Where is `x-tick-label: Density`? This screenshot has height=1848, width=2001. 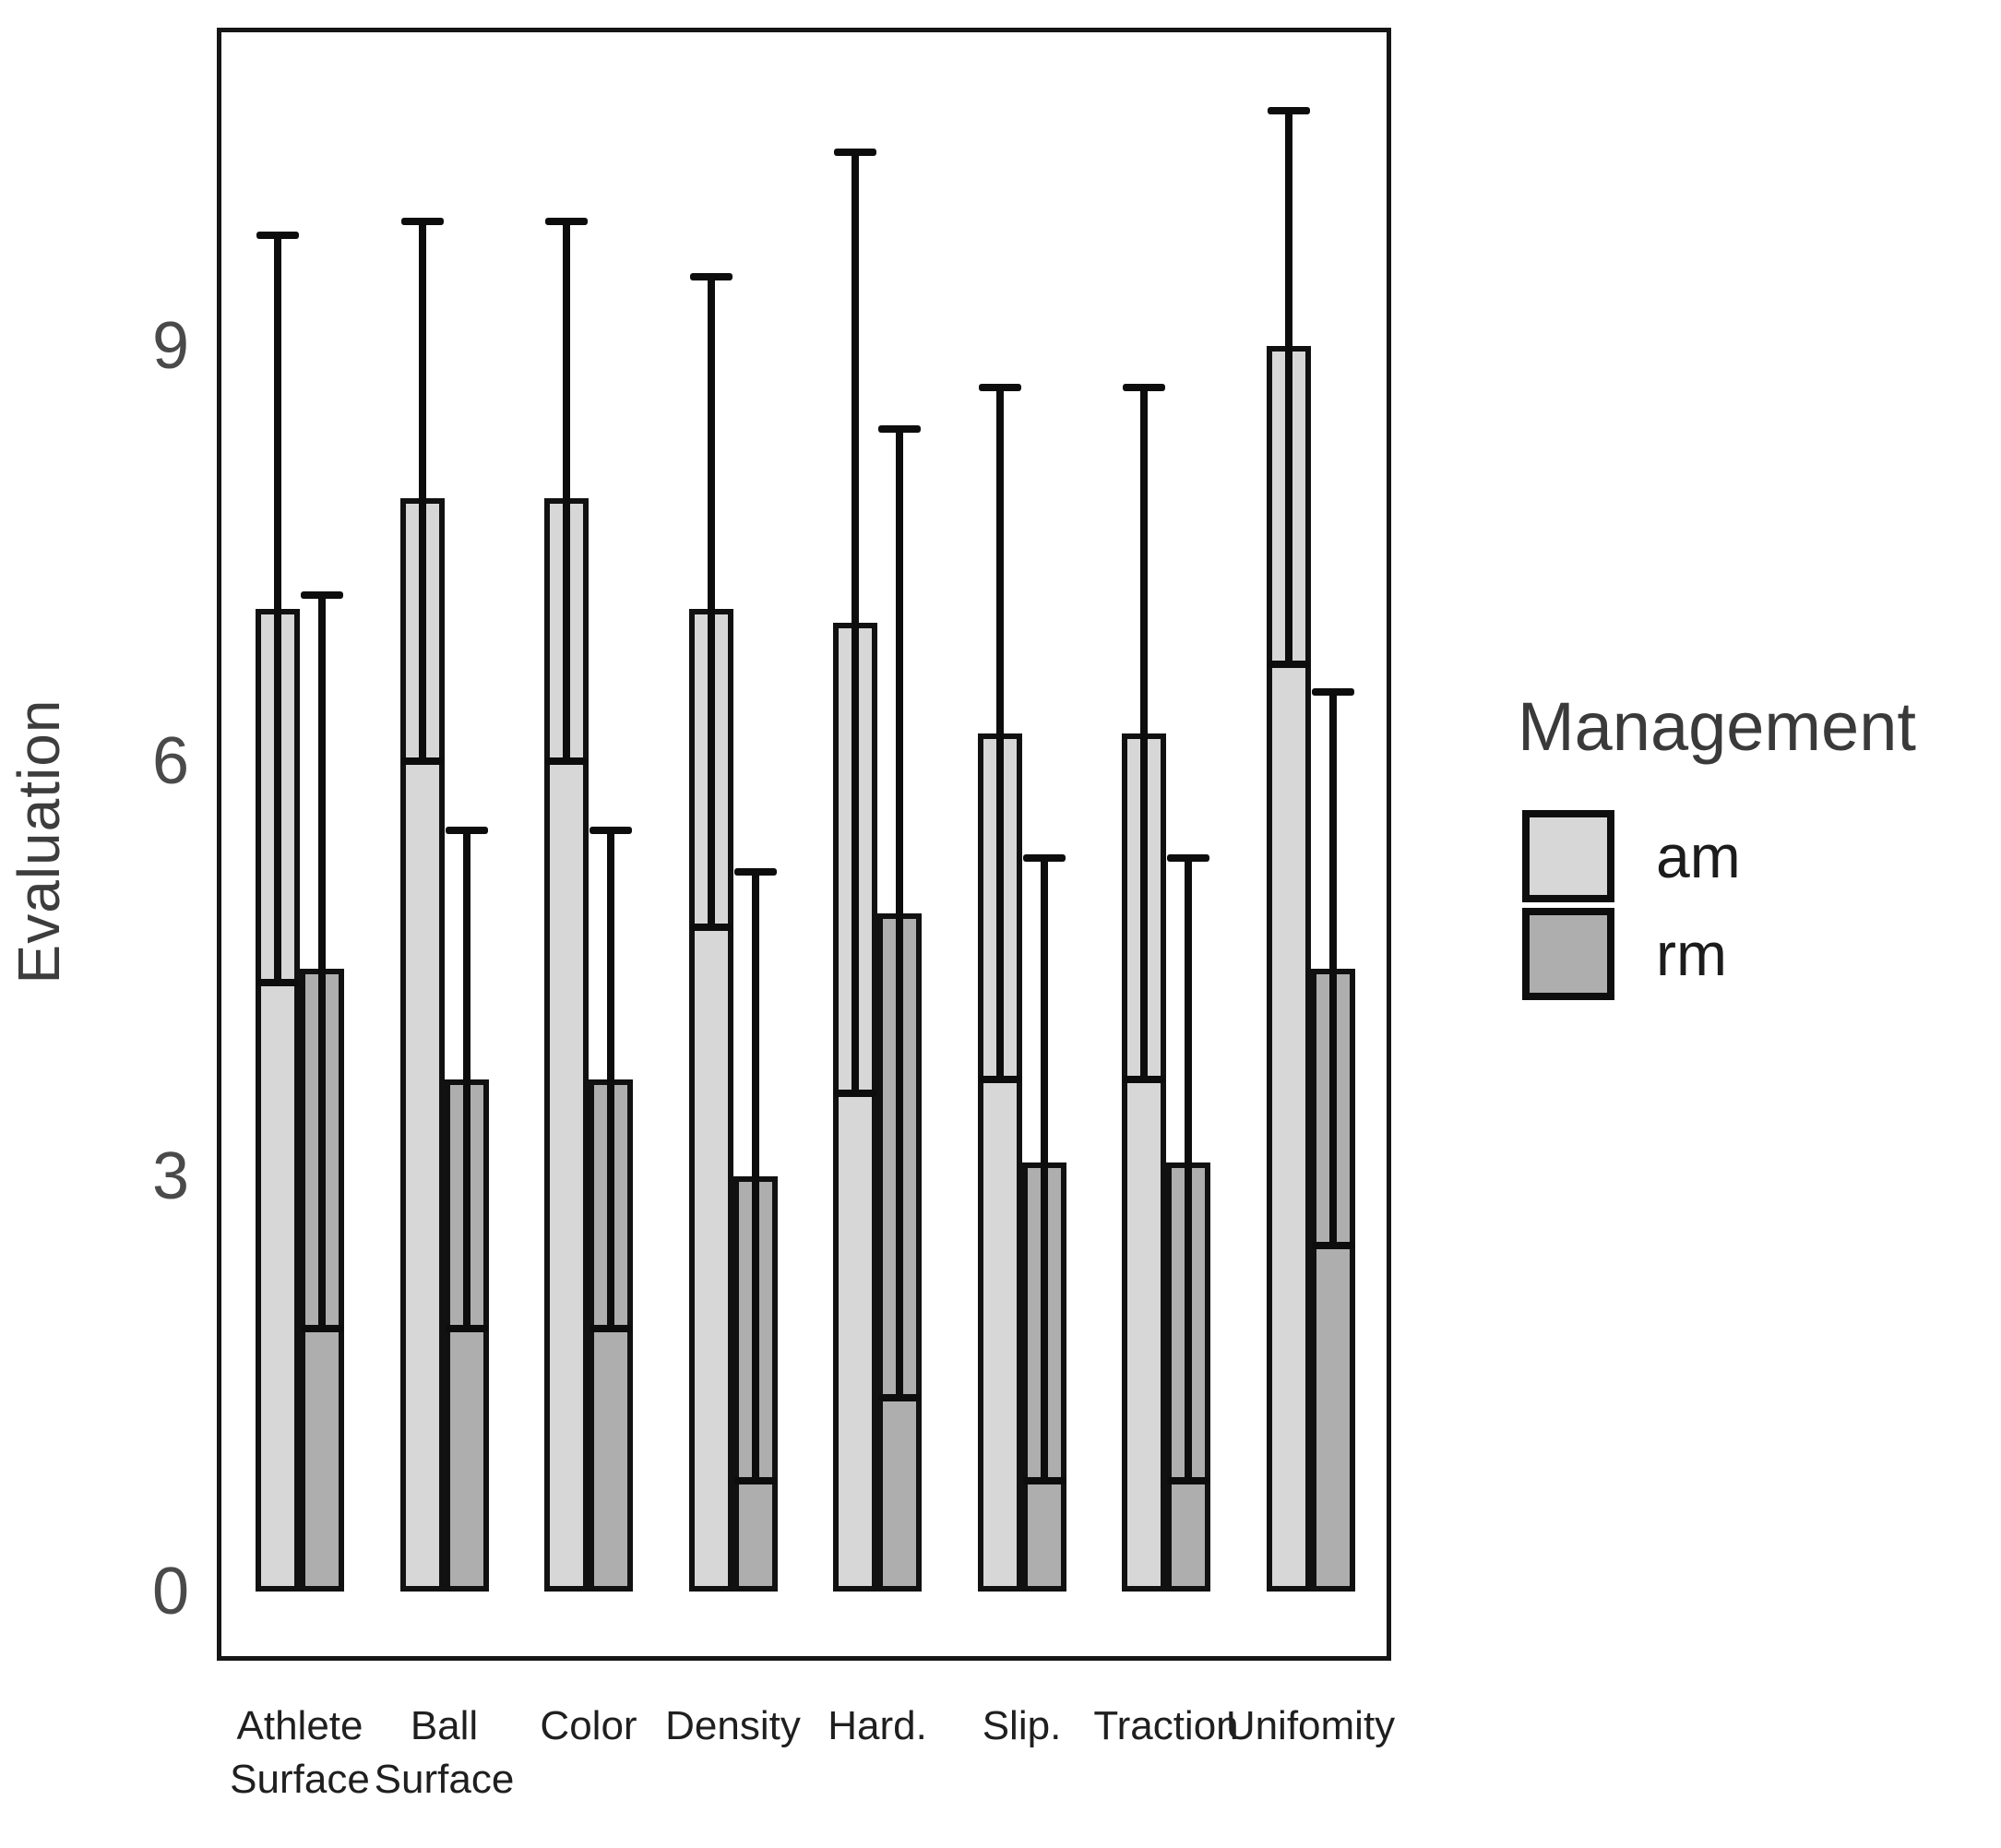
x-tick-label: Density is located at coordinates (733, 1725).